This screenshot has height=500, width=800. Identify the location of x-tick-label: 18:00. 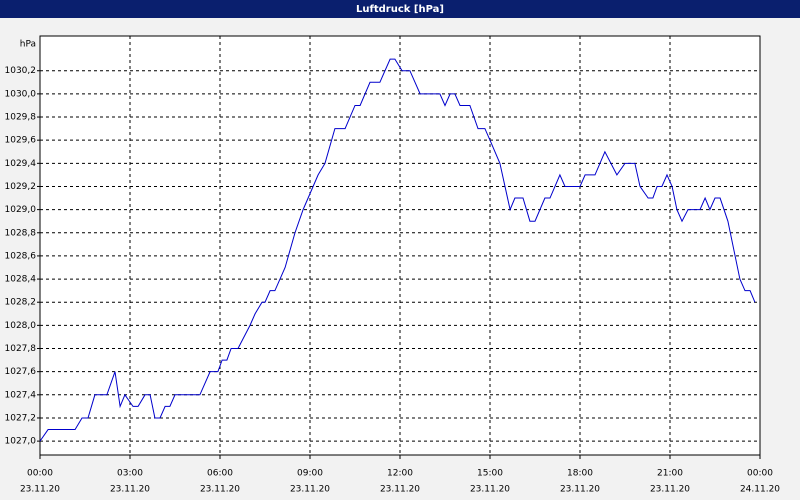
(580, 474).